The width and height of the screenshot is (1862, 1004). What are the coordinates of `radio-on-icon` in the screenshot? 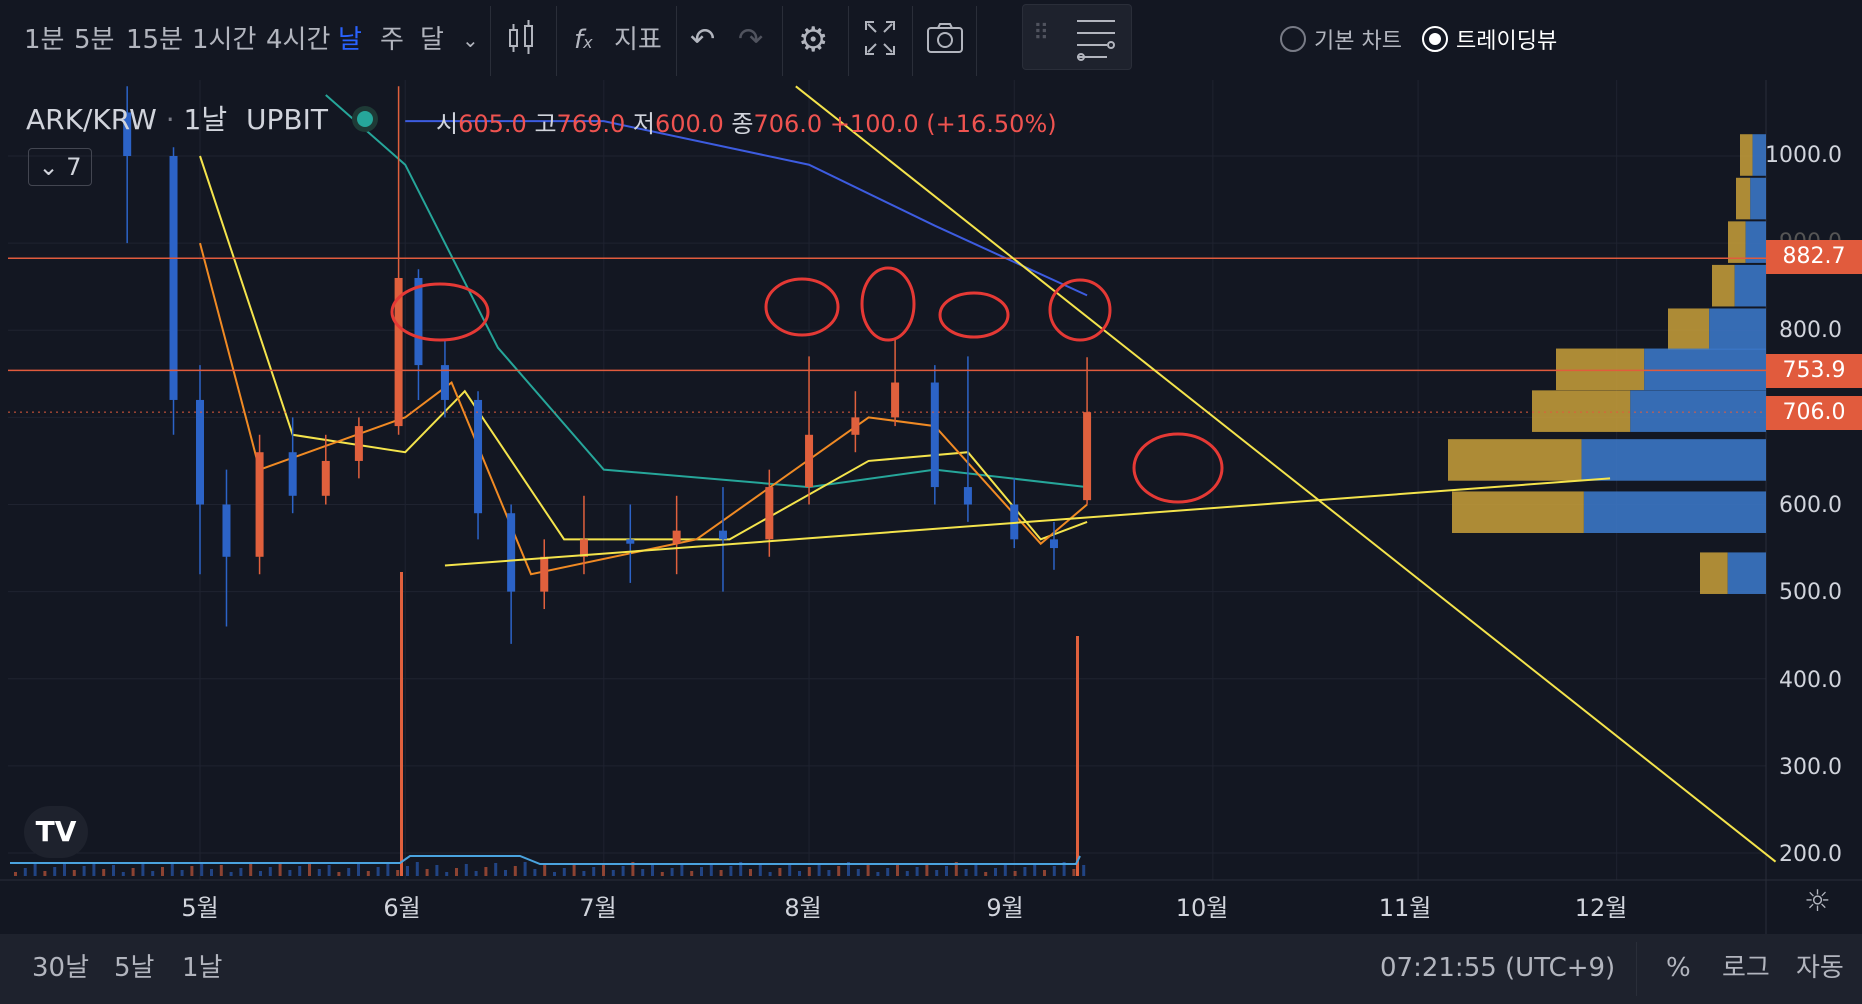 It's located at (1435, 39).